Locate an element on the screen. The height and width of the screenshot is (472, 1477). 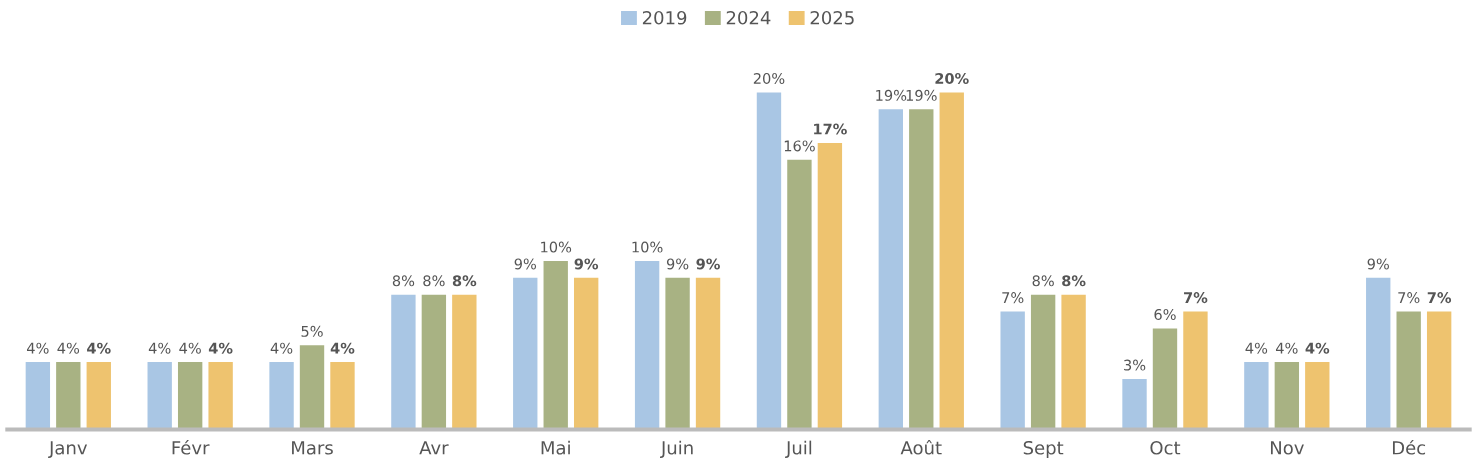
data-label: 5% is located at coordinates (312, 331).